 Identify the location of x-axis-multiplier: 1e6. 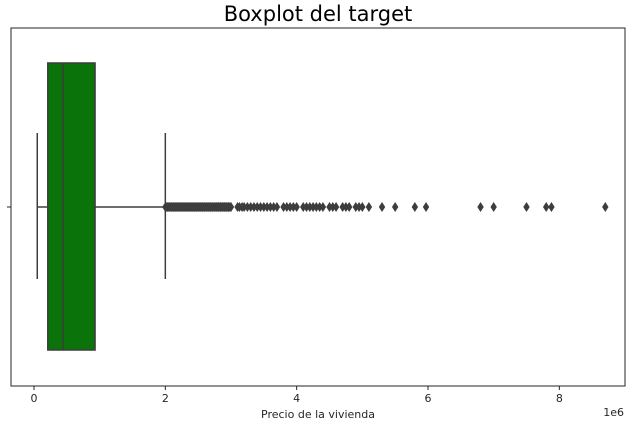
(613, 412).